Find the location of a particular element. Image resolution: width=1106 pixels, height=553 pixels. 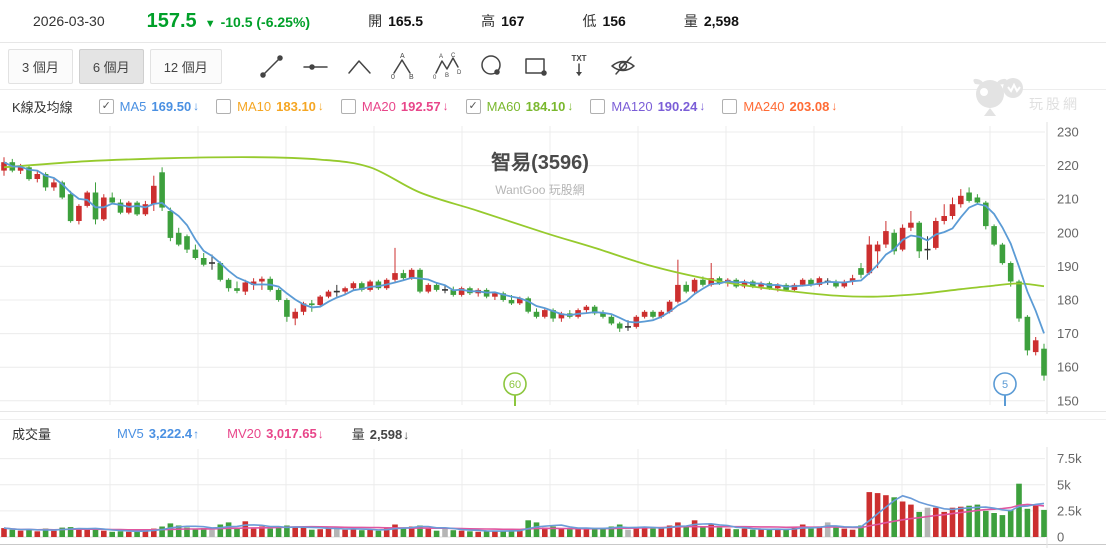

price-axis-tick: 180 is located at coordinates (1068, 300).